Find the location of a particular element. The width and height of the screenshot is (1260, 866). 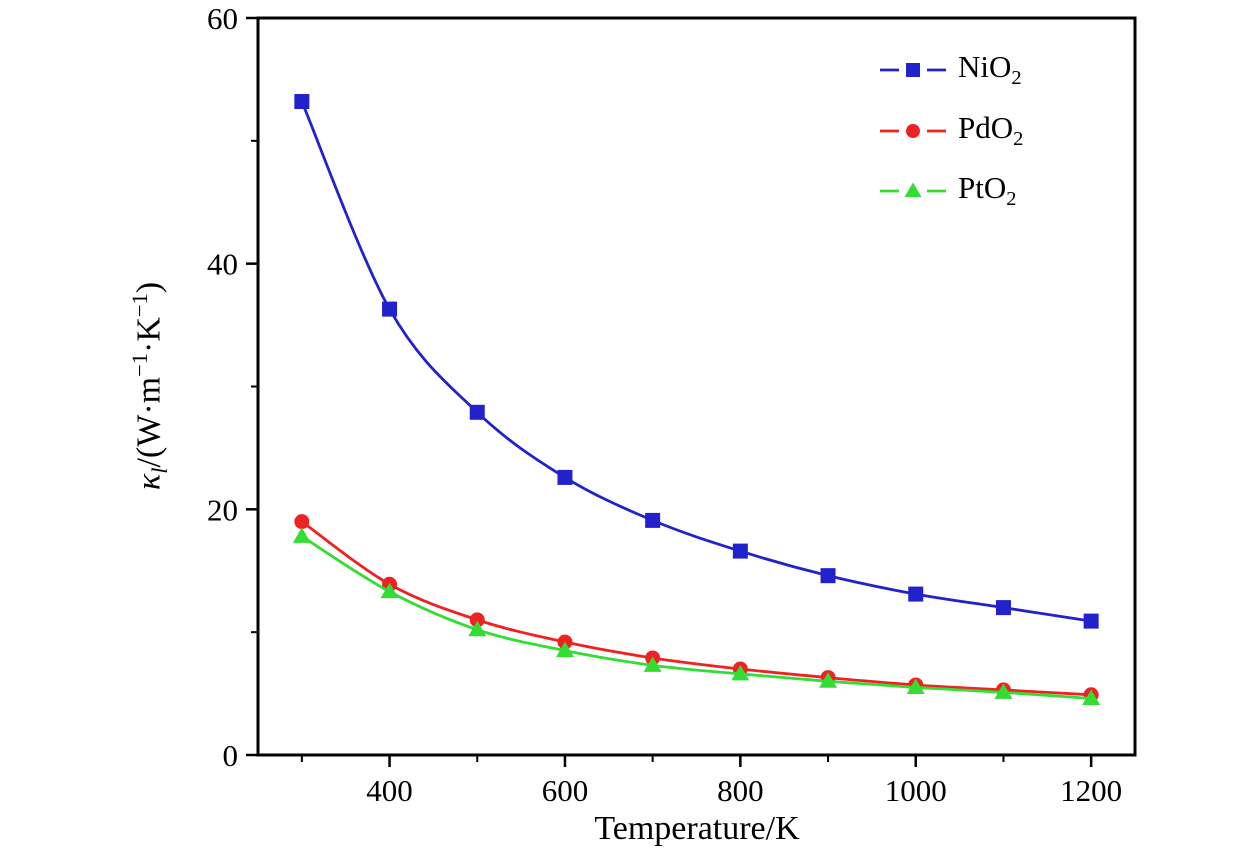

legend-label-pdo2: PdO2 is located at coordinates (991, 129).